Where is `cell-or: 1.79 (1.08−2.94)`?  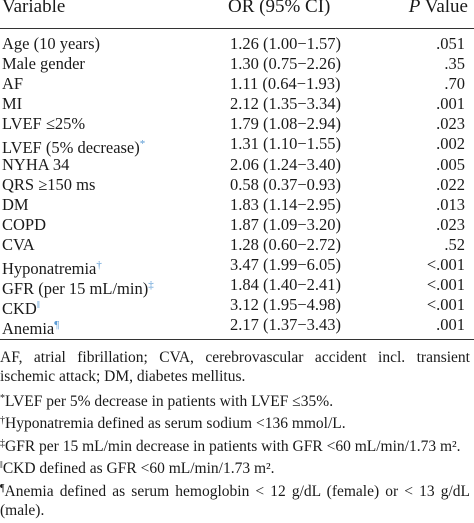
cell-or: 1.79 (1.08−2.94) is located at coordinates (286, 124).